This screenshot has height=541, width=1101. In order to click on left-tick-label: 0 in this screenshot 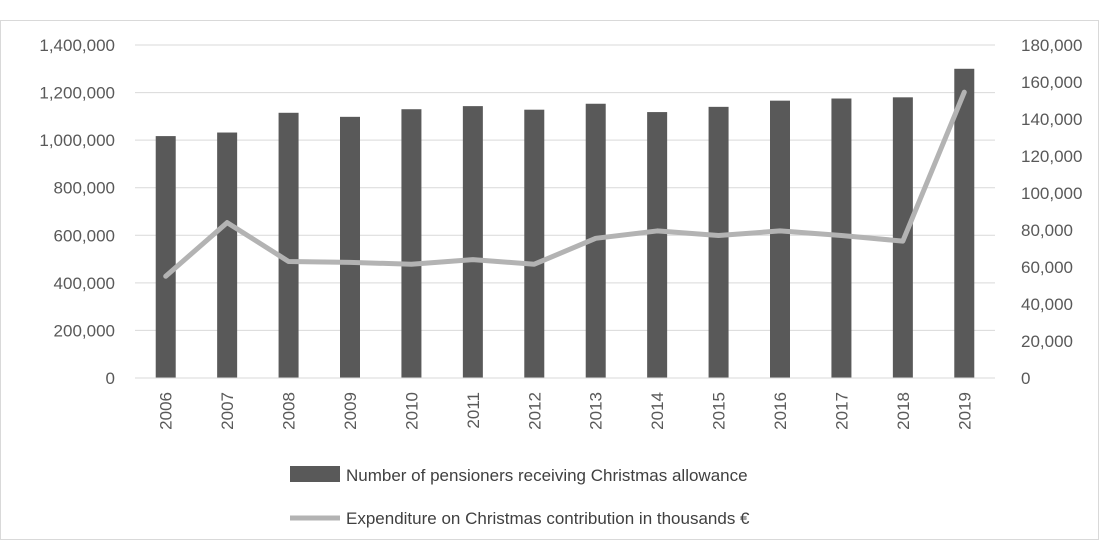, I will do `click(110, 378)`.